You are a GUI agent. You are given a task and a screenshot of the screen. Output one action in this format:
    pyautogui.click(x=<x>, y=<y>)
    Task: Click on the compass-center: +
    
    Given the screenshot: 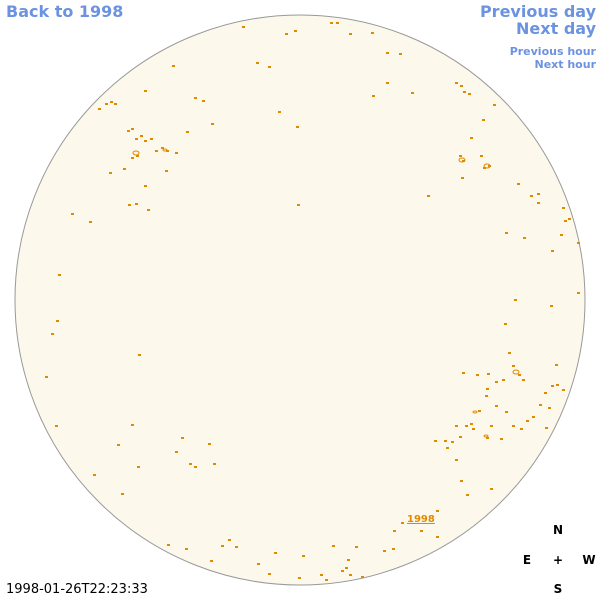 What is the action you would take?
    pyautogui.click(x=558, y=560)
    